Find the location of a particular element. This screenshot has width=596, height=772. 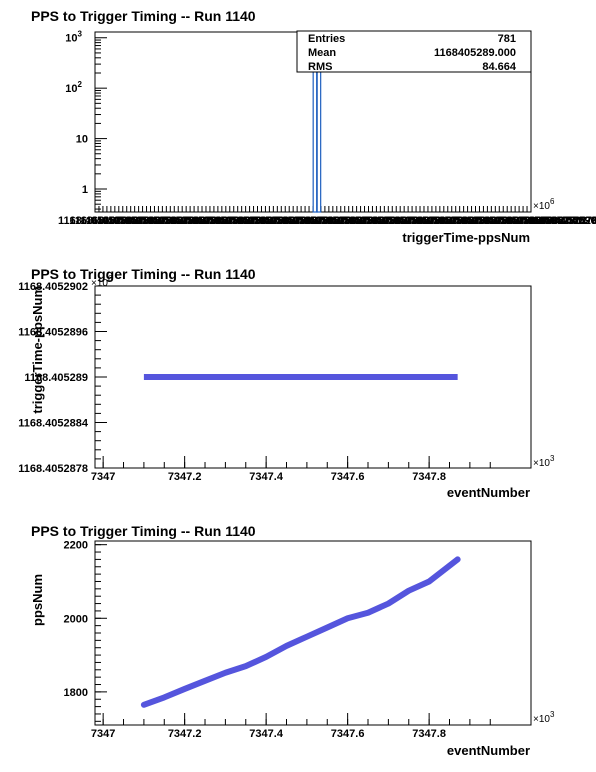

chart-1-stats-label: Entries is located at coordinates (326, 39).